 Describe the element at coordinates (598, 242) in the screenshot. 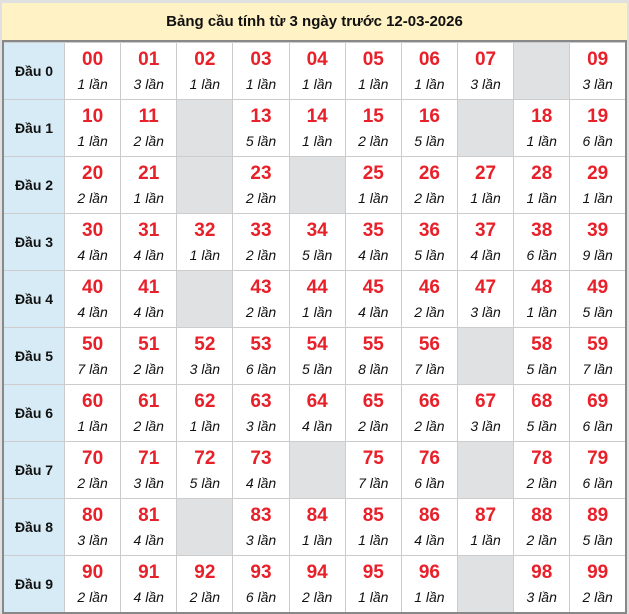

I see `number-cell: 39 9 lần` at that location.